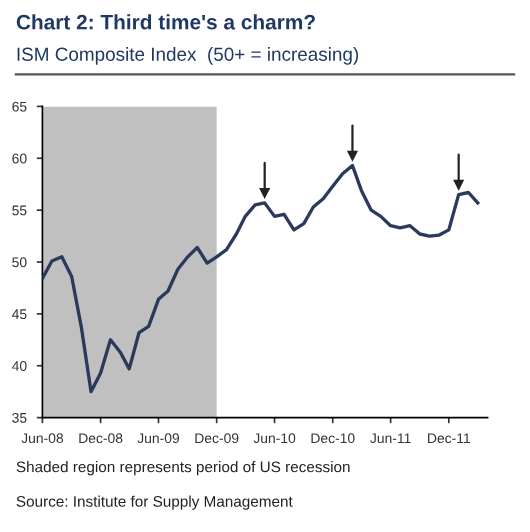 The height and width of the screenshot is (532, 530). What do you see at coordinates (188, 56) in the screenshot?
I see `chart-subtitle: ISM Composite Index (50+ = increasing)` at bounding box center [188, 56].